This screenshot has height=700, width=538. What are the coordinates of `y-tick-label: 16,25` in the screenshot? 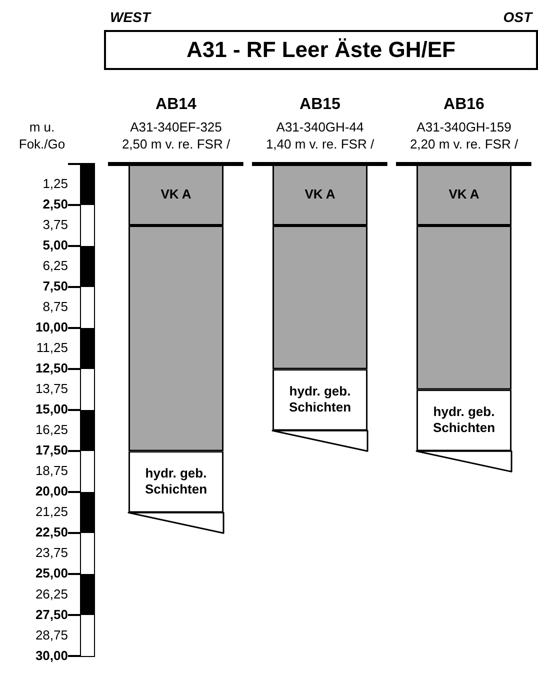 It's located at (51, 430).